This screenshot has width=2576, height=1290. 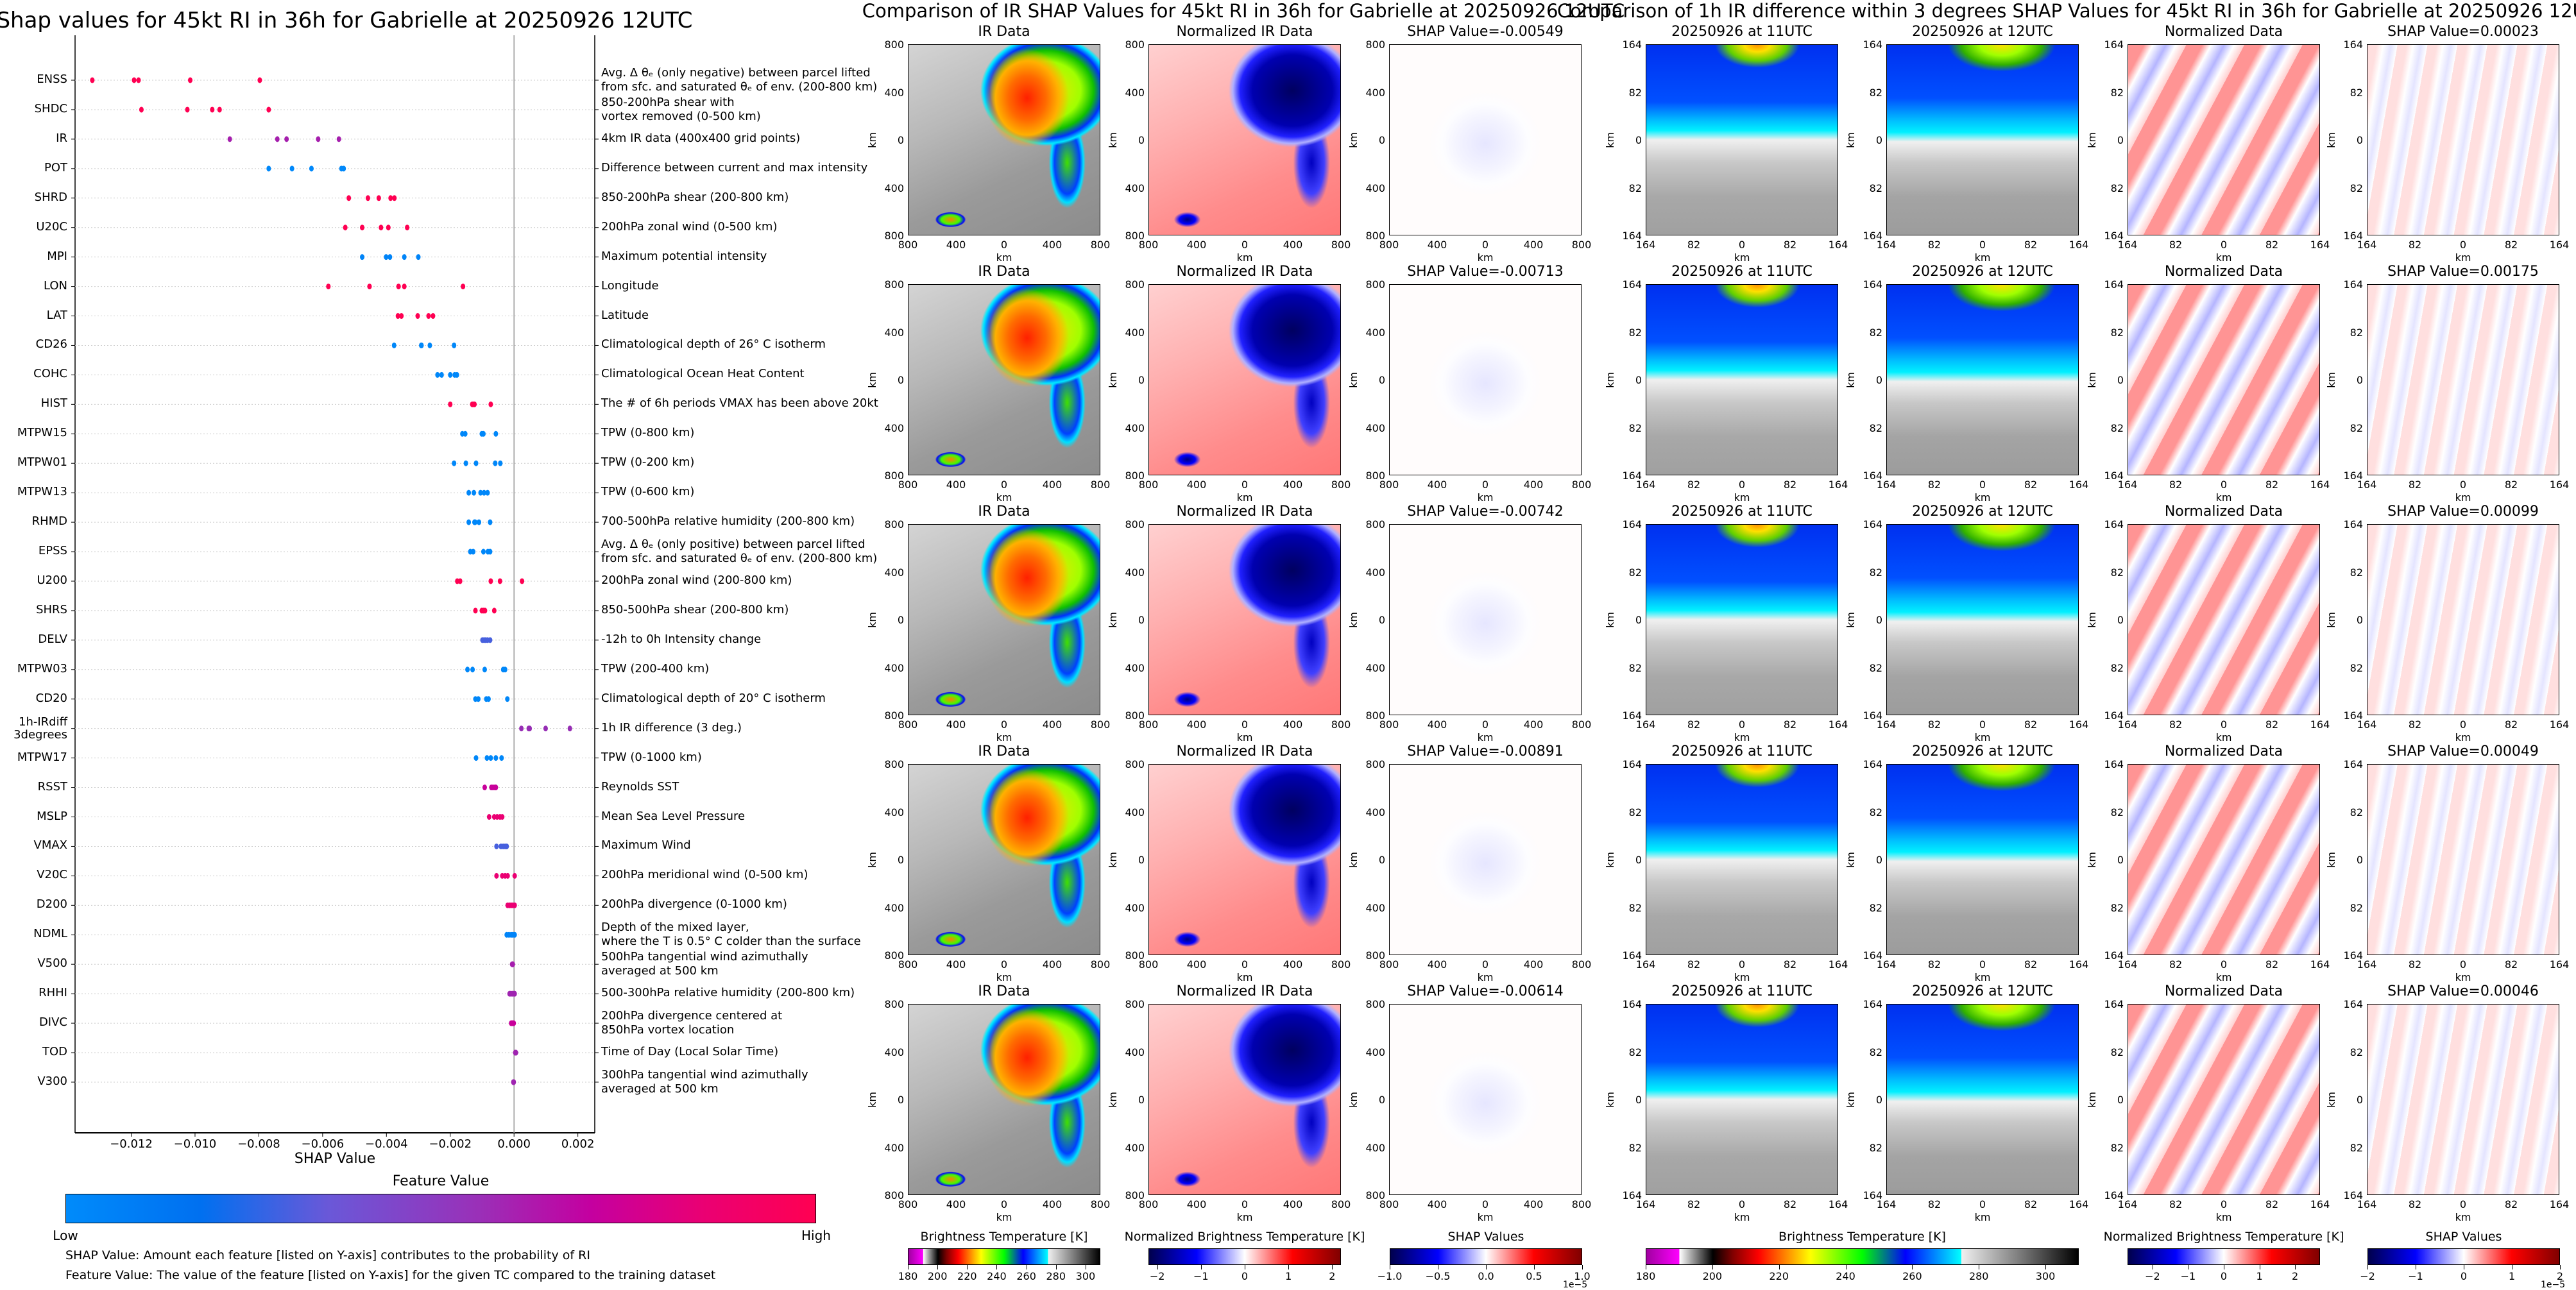 What do you see at coordinates (1485, 1099) in the screenshot?
I see `image-panel-shp` at bounding box center [1485, 1099].